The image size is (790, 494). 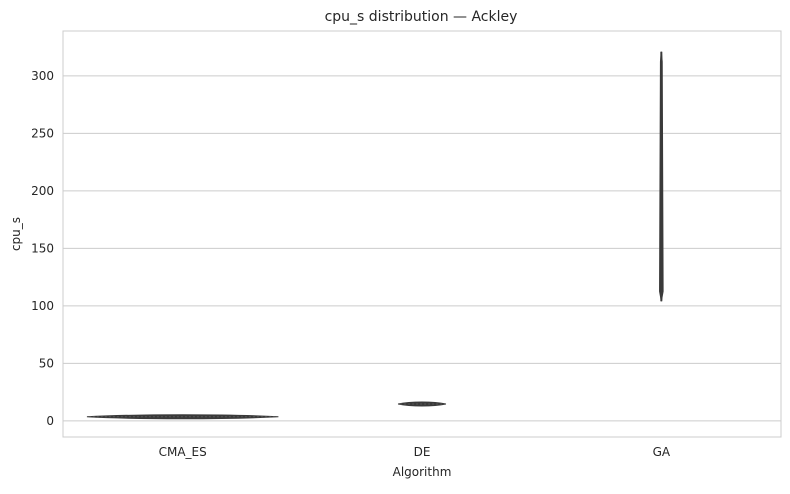 I want to click on y-tick-label: 0, so click(x=50, y=421).